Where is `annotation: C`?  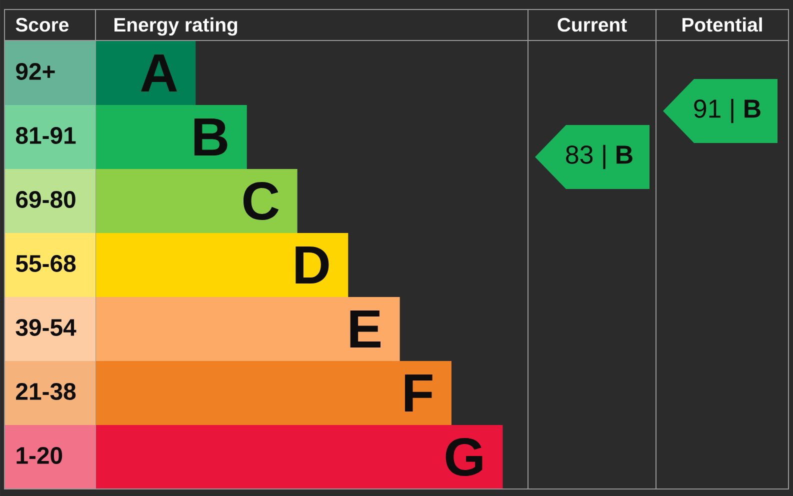
annotation: C is located at coordinates (261, 201).